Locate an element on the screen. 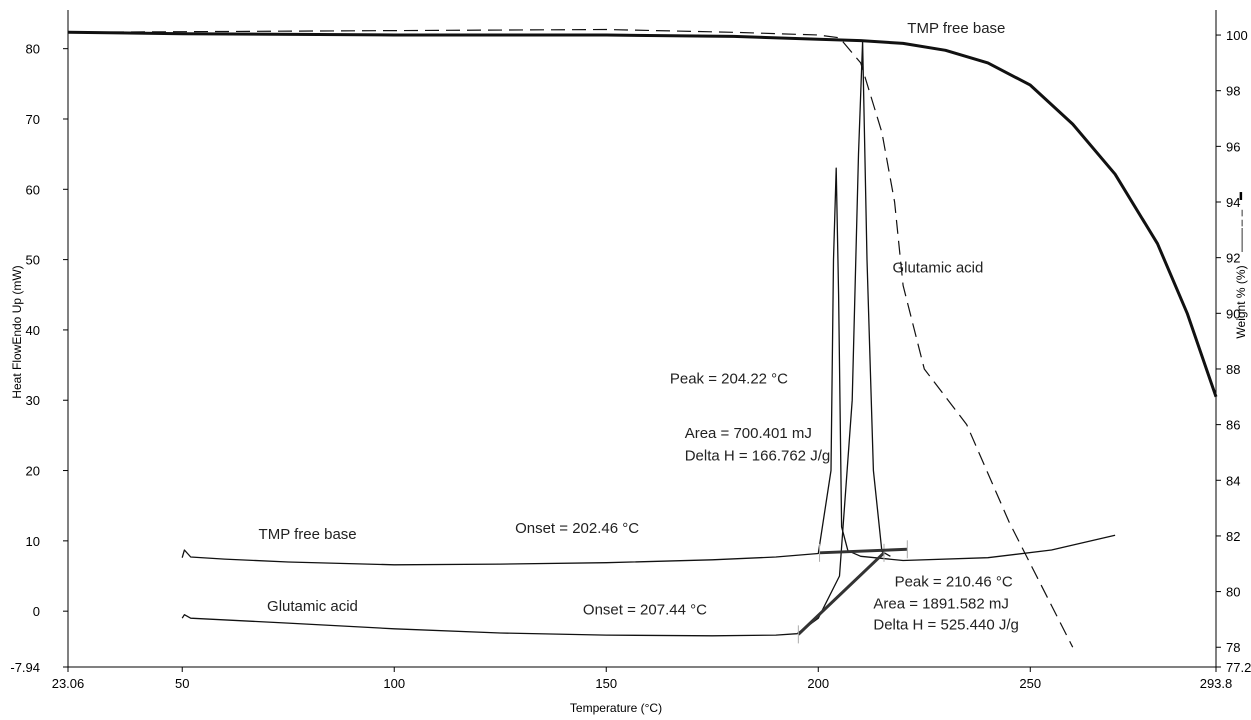  x-tick-label: 293.8 is located at coordinates (1216, 683).